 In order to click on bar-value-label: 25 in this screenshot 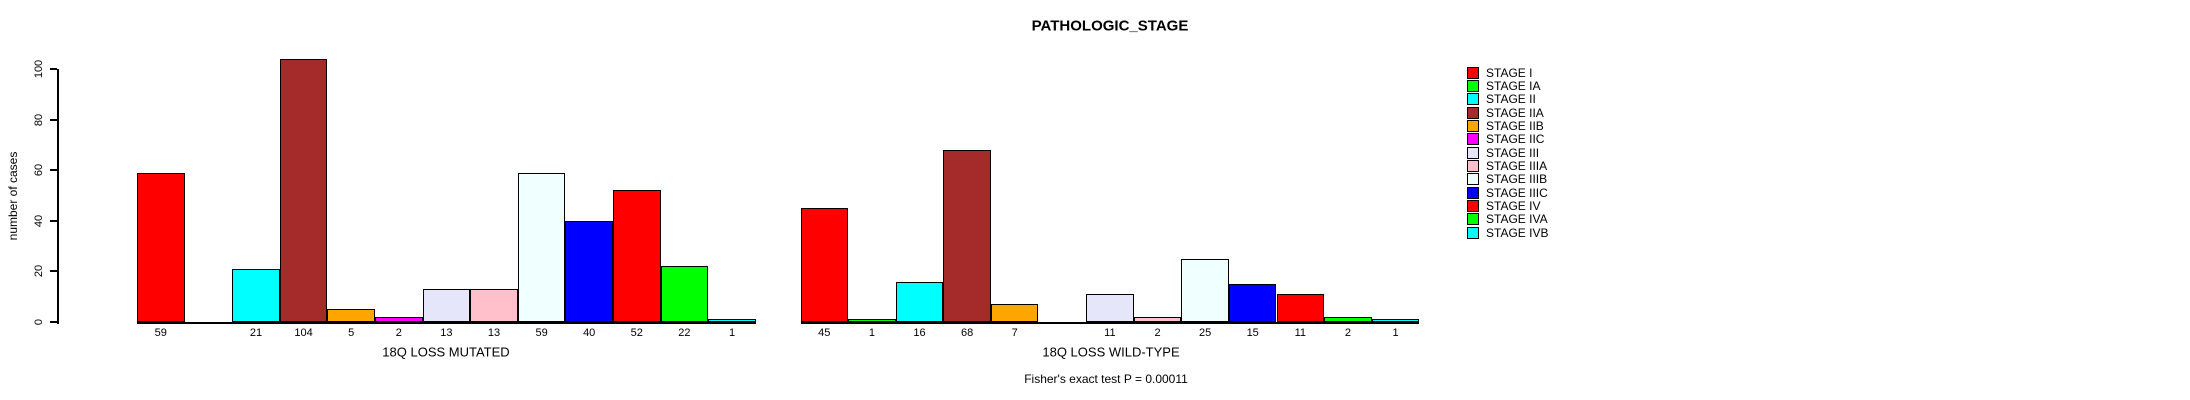, I will do `click(1205, 333)`.